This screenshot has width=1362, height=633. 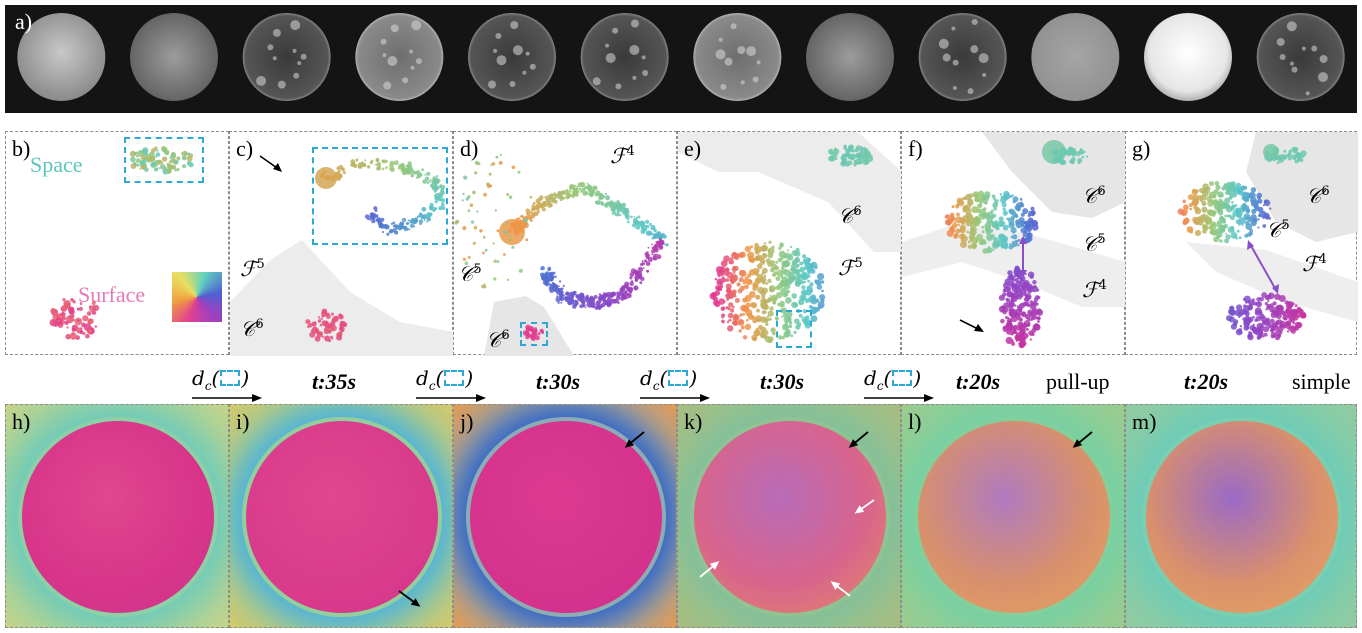 What do you see at coordinates (56, 164) in the screenshot?
I see `space-label: Space` at bounding box center [56, 164].